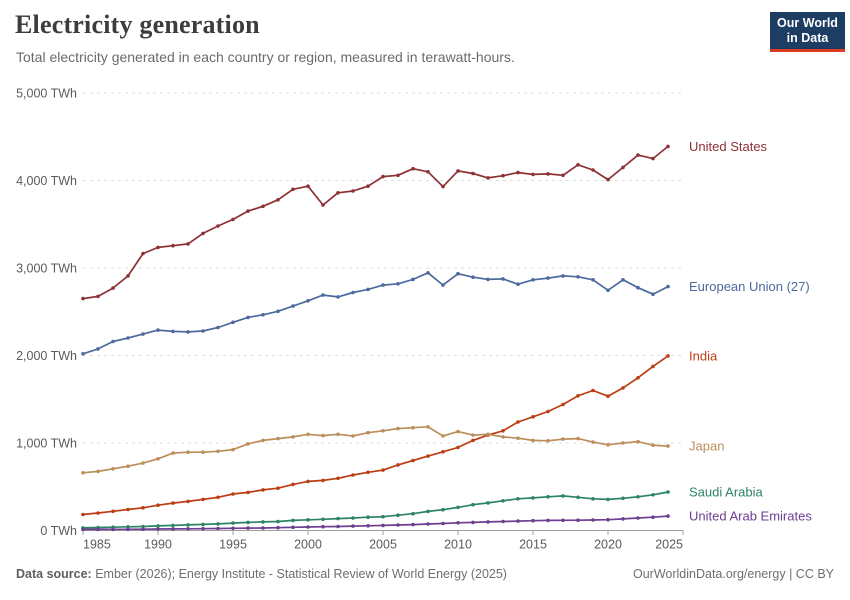 This screenshot has width=850, height=600. I want to click on series-line-japan, so click(375, 449).